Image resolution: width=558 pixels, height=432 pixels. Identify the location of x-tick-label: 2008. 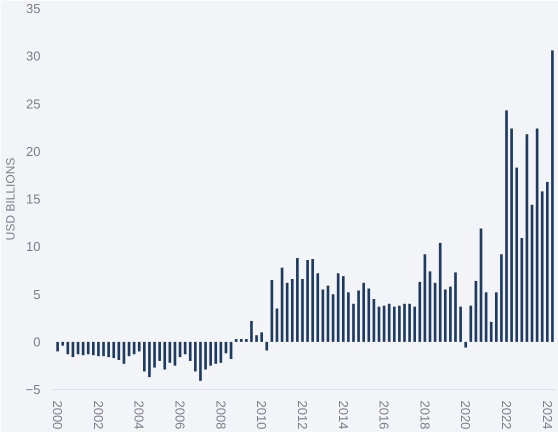
(220, 415).